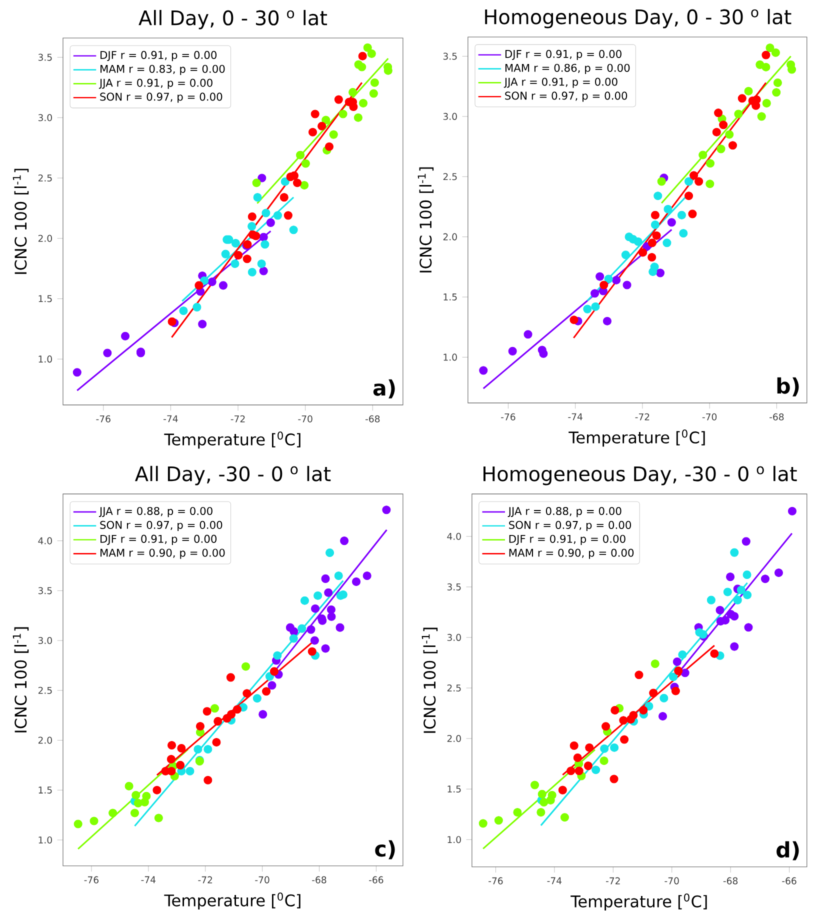 The width and height of the screenshot is (828, 915). I want to click on annotation: b), so click(788, 386).